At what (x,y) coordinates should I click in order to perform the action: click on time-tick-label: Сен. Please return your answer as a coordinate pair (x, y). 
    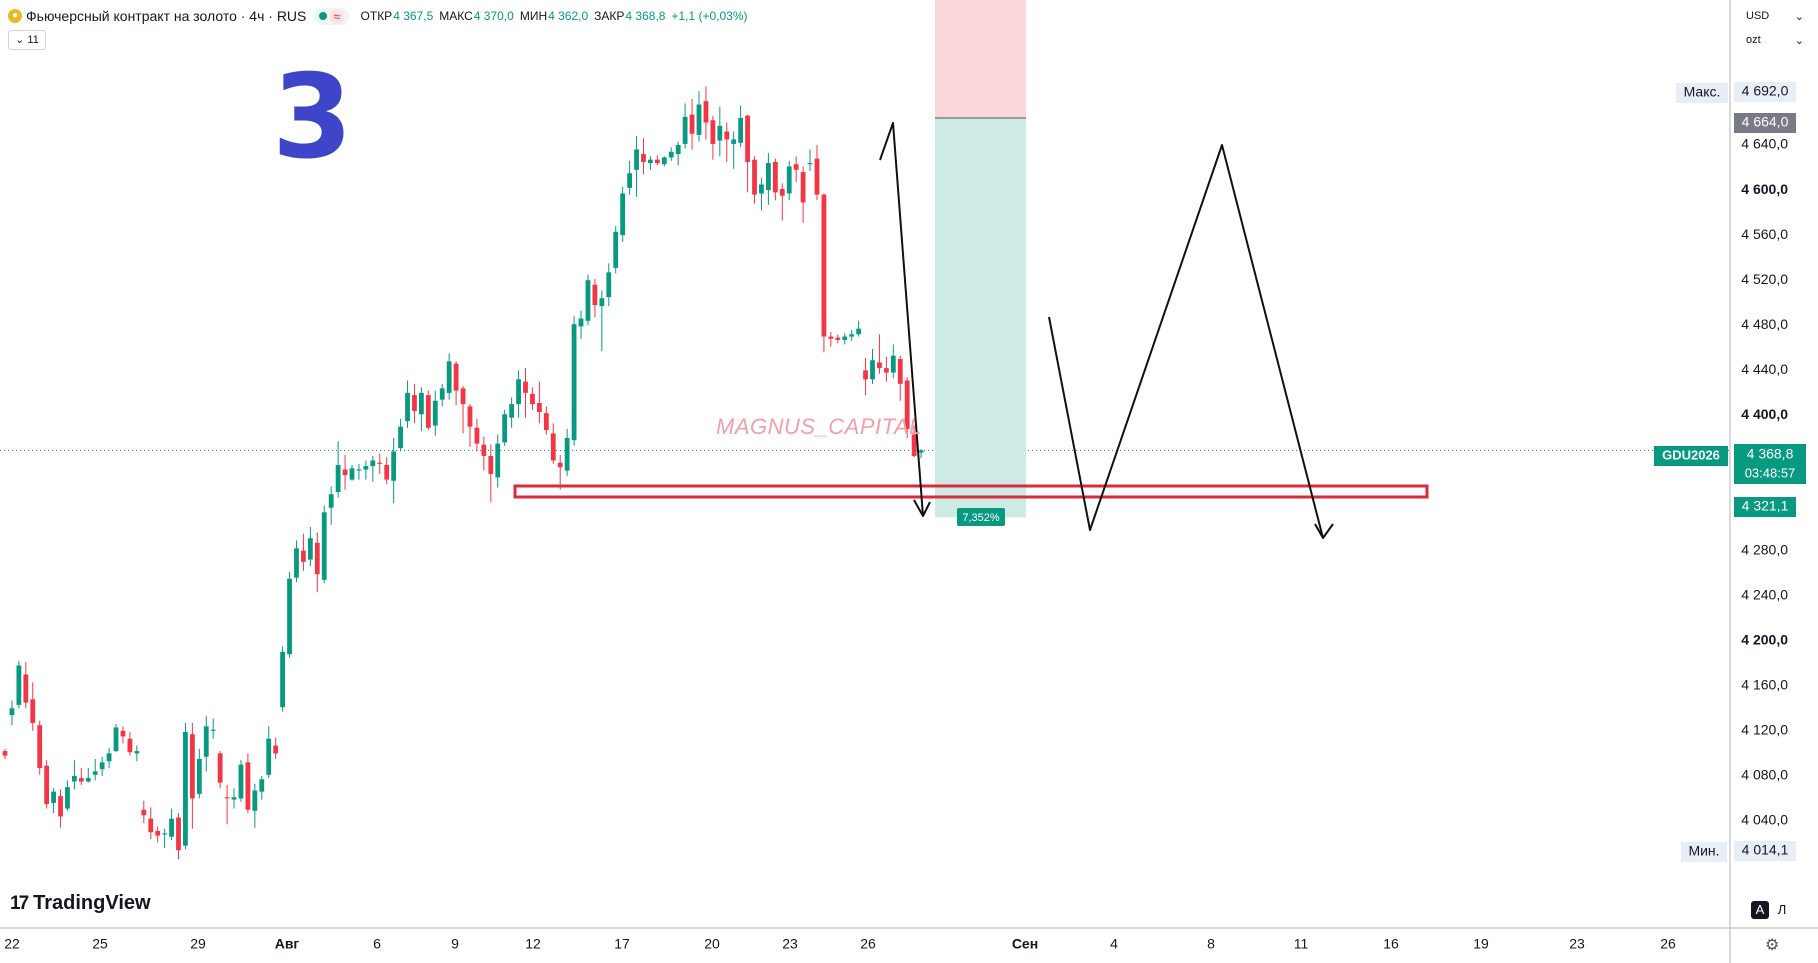
    Looking at the image, I should click on (1025, 944).